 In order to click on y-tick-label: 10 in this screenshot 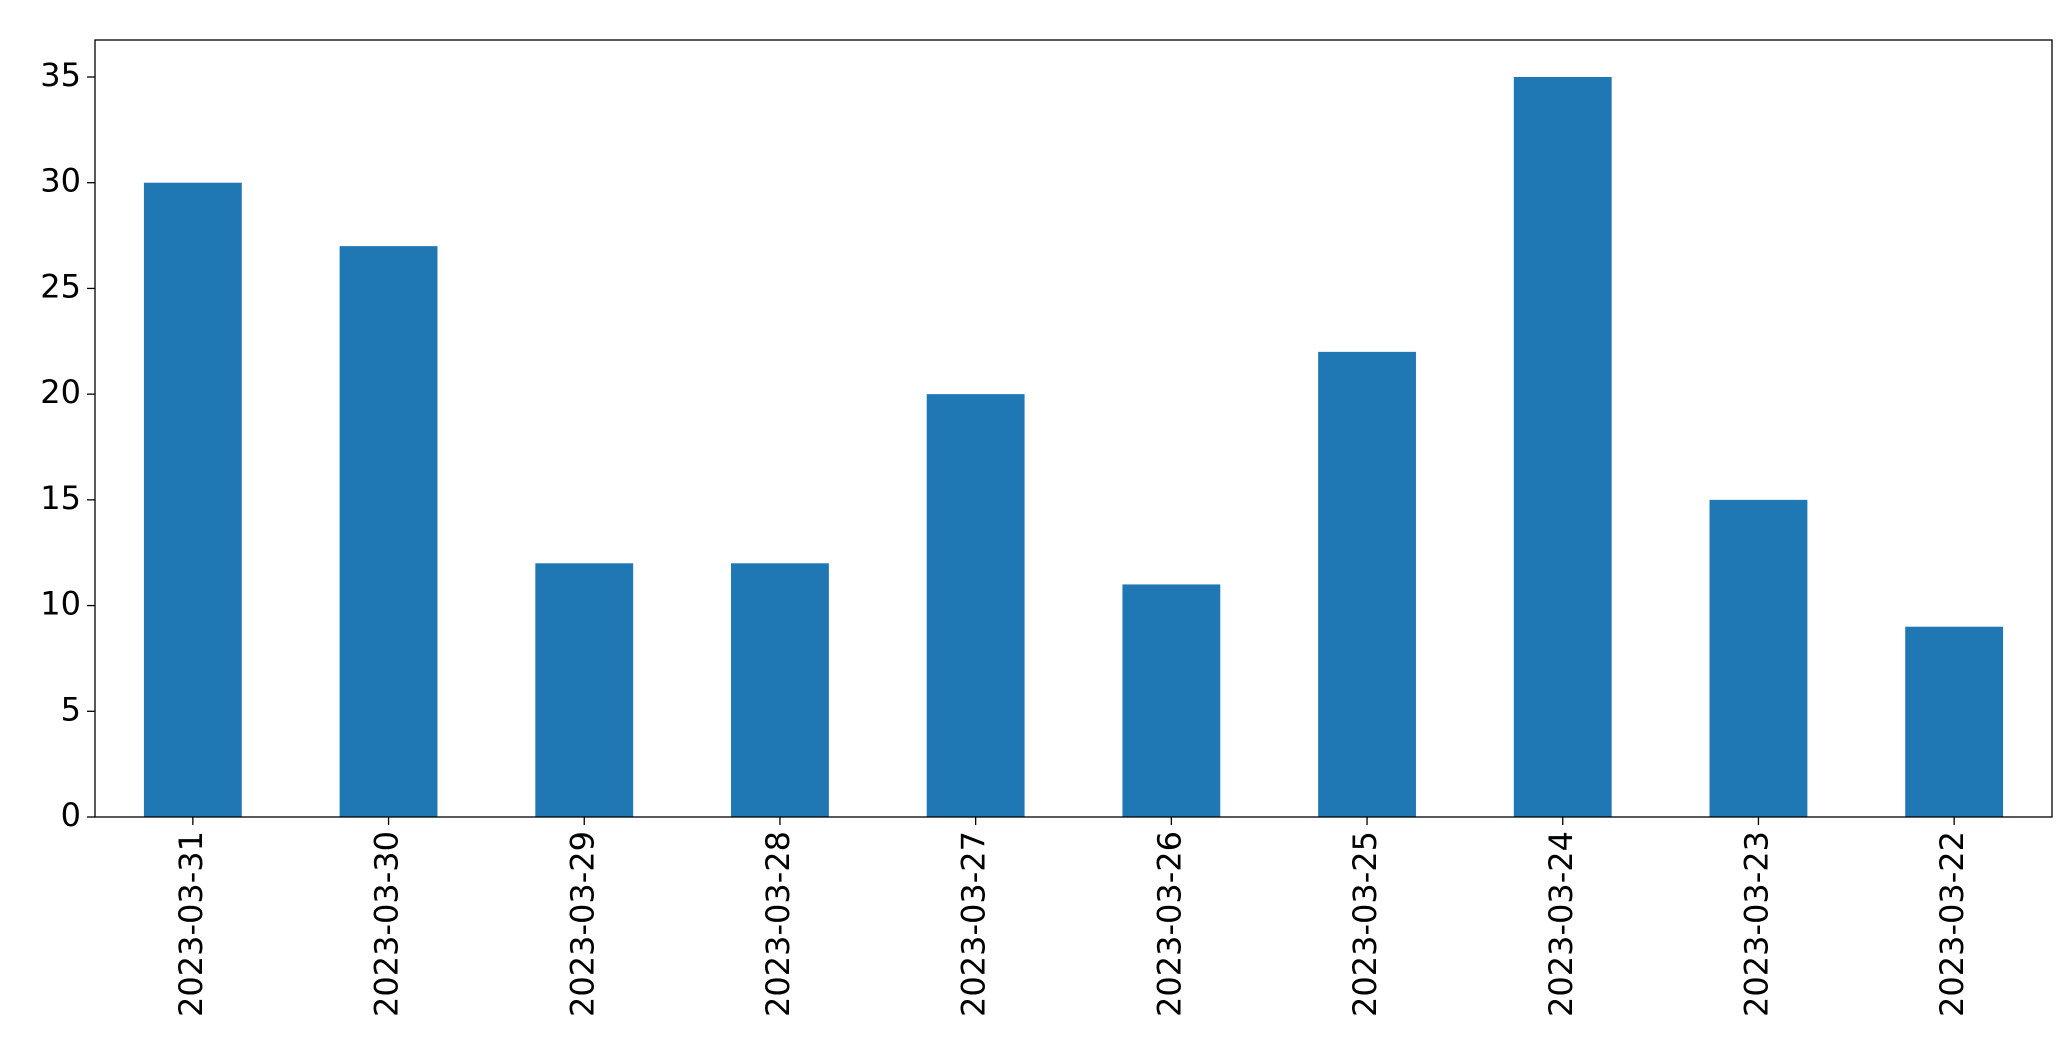, I will do `click(60, 604)`.